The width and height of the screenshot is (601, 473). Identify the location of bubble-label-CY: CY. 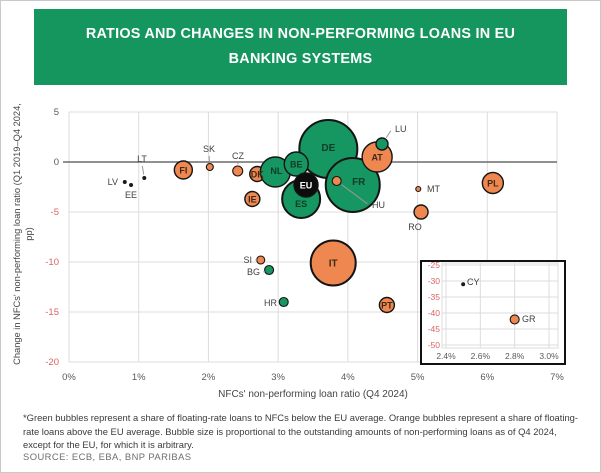
(473, 282).